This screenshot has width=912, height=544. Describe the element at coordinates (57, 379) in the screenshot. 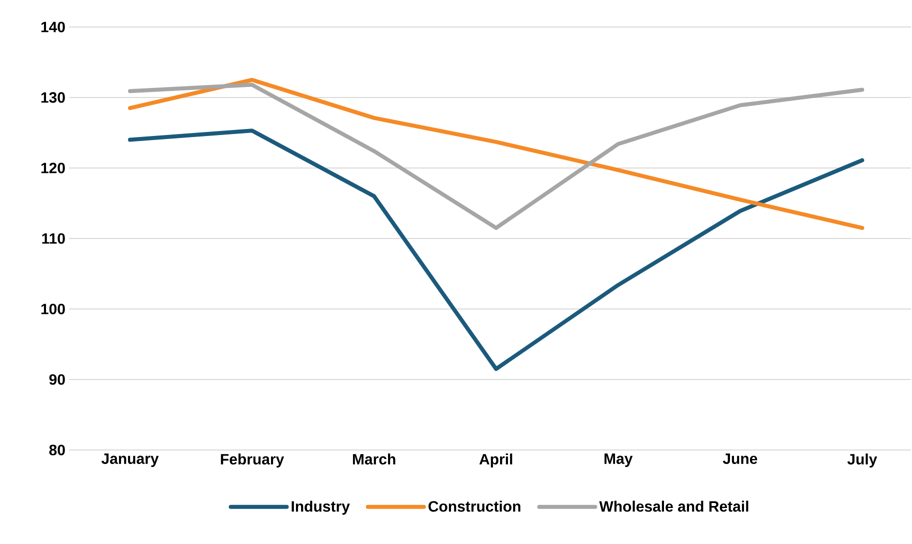

I see `y-tick-label: 90` at that location.